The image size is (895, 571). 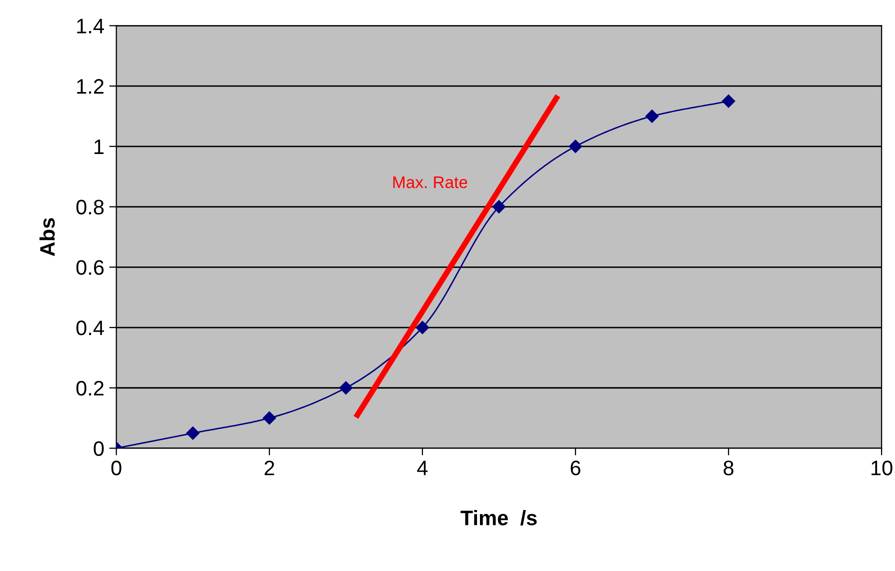 What do you see at coordinates (882, 468) in the screenshot?
I see `x-tick-label: 10` at bounding box center [882, 468].